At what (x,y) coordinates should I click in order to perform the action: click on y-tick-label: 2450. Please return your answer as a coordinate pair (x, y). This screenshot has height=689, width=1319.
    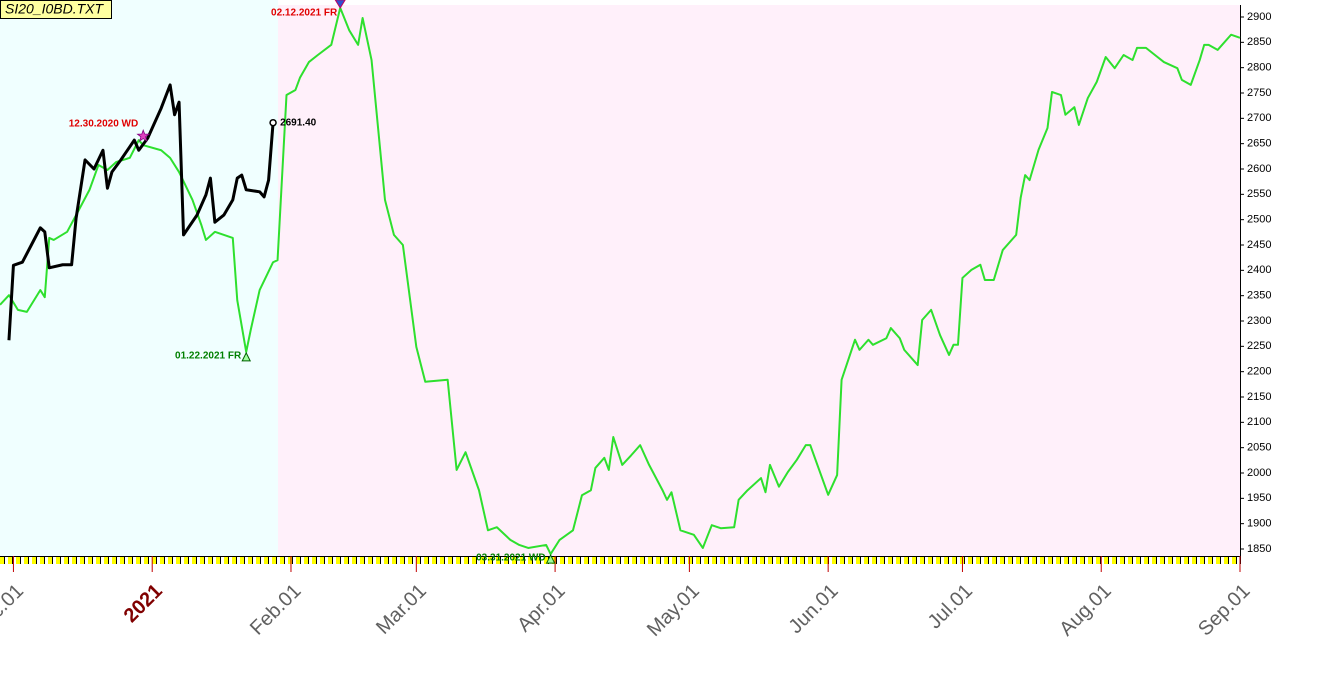
    Looking at the image, I should click on (1259, 245).